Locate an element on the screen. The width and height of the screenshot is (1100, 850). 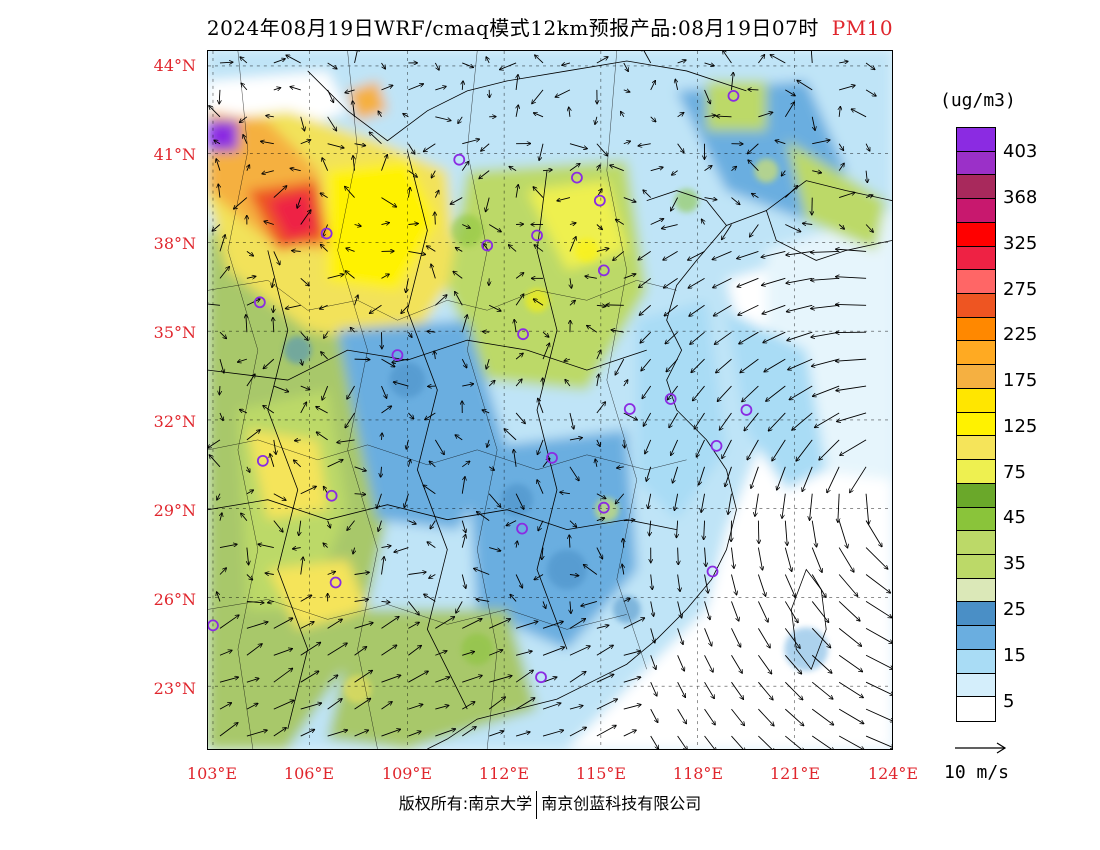
colorbar-label: 125 is located at coordinates (1020, 426).